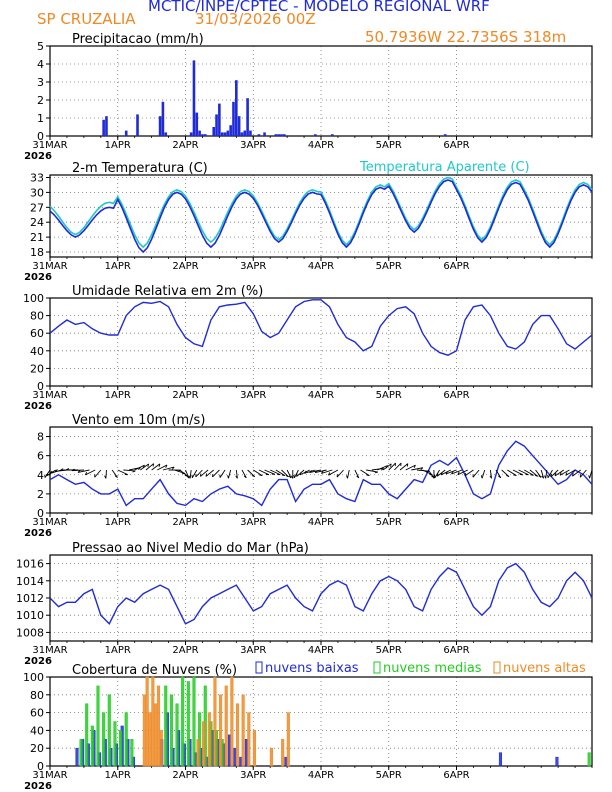 This screenshot has width=612, height=792. Describe the element at coordinates (138, 420) in the screenshot. I see `panel-title: Vento em 10m (m/s)` at that location.